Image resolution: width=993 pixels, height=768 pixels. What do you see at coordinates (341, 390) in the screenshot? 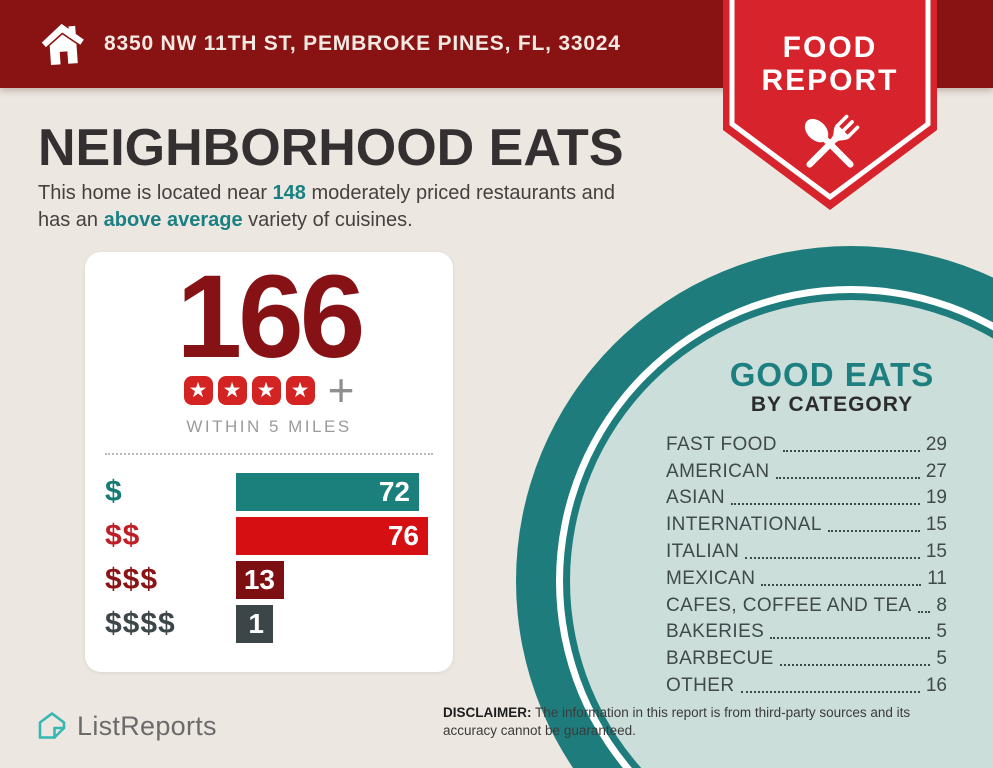
I see `plus-icon: +` at bounding box center [341, 390].